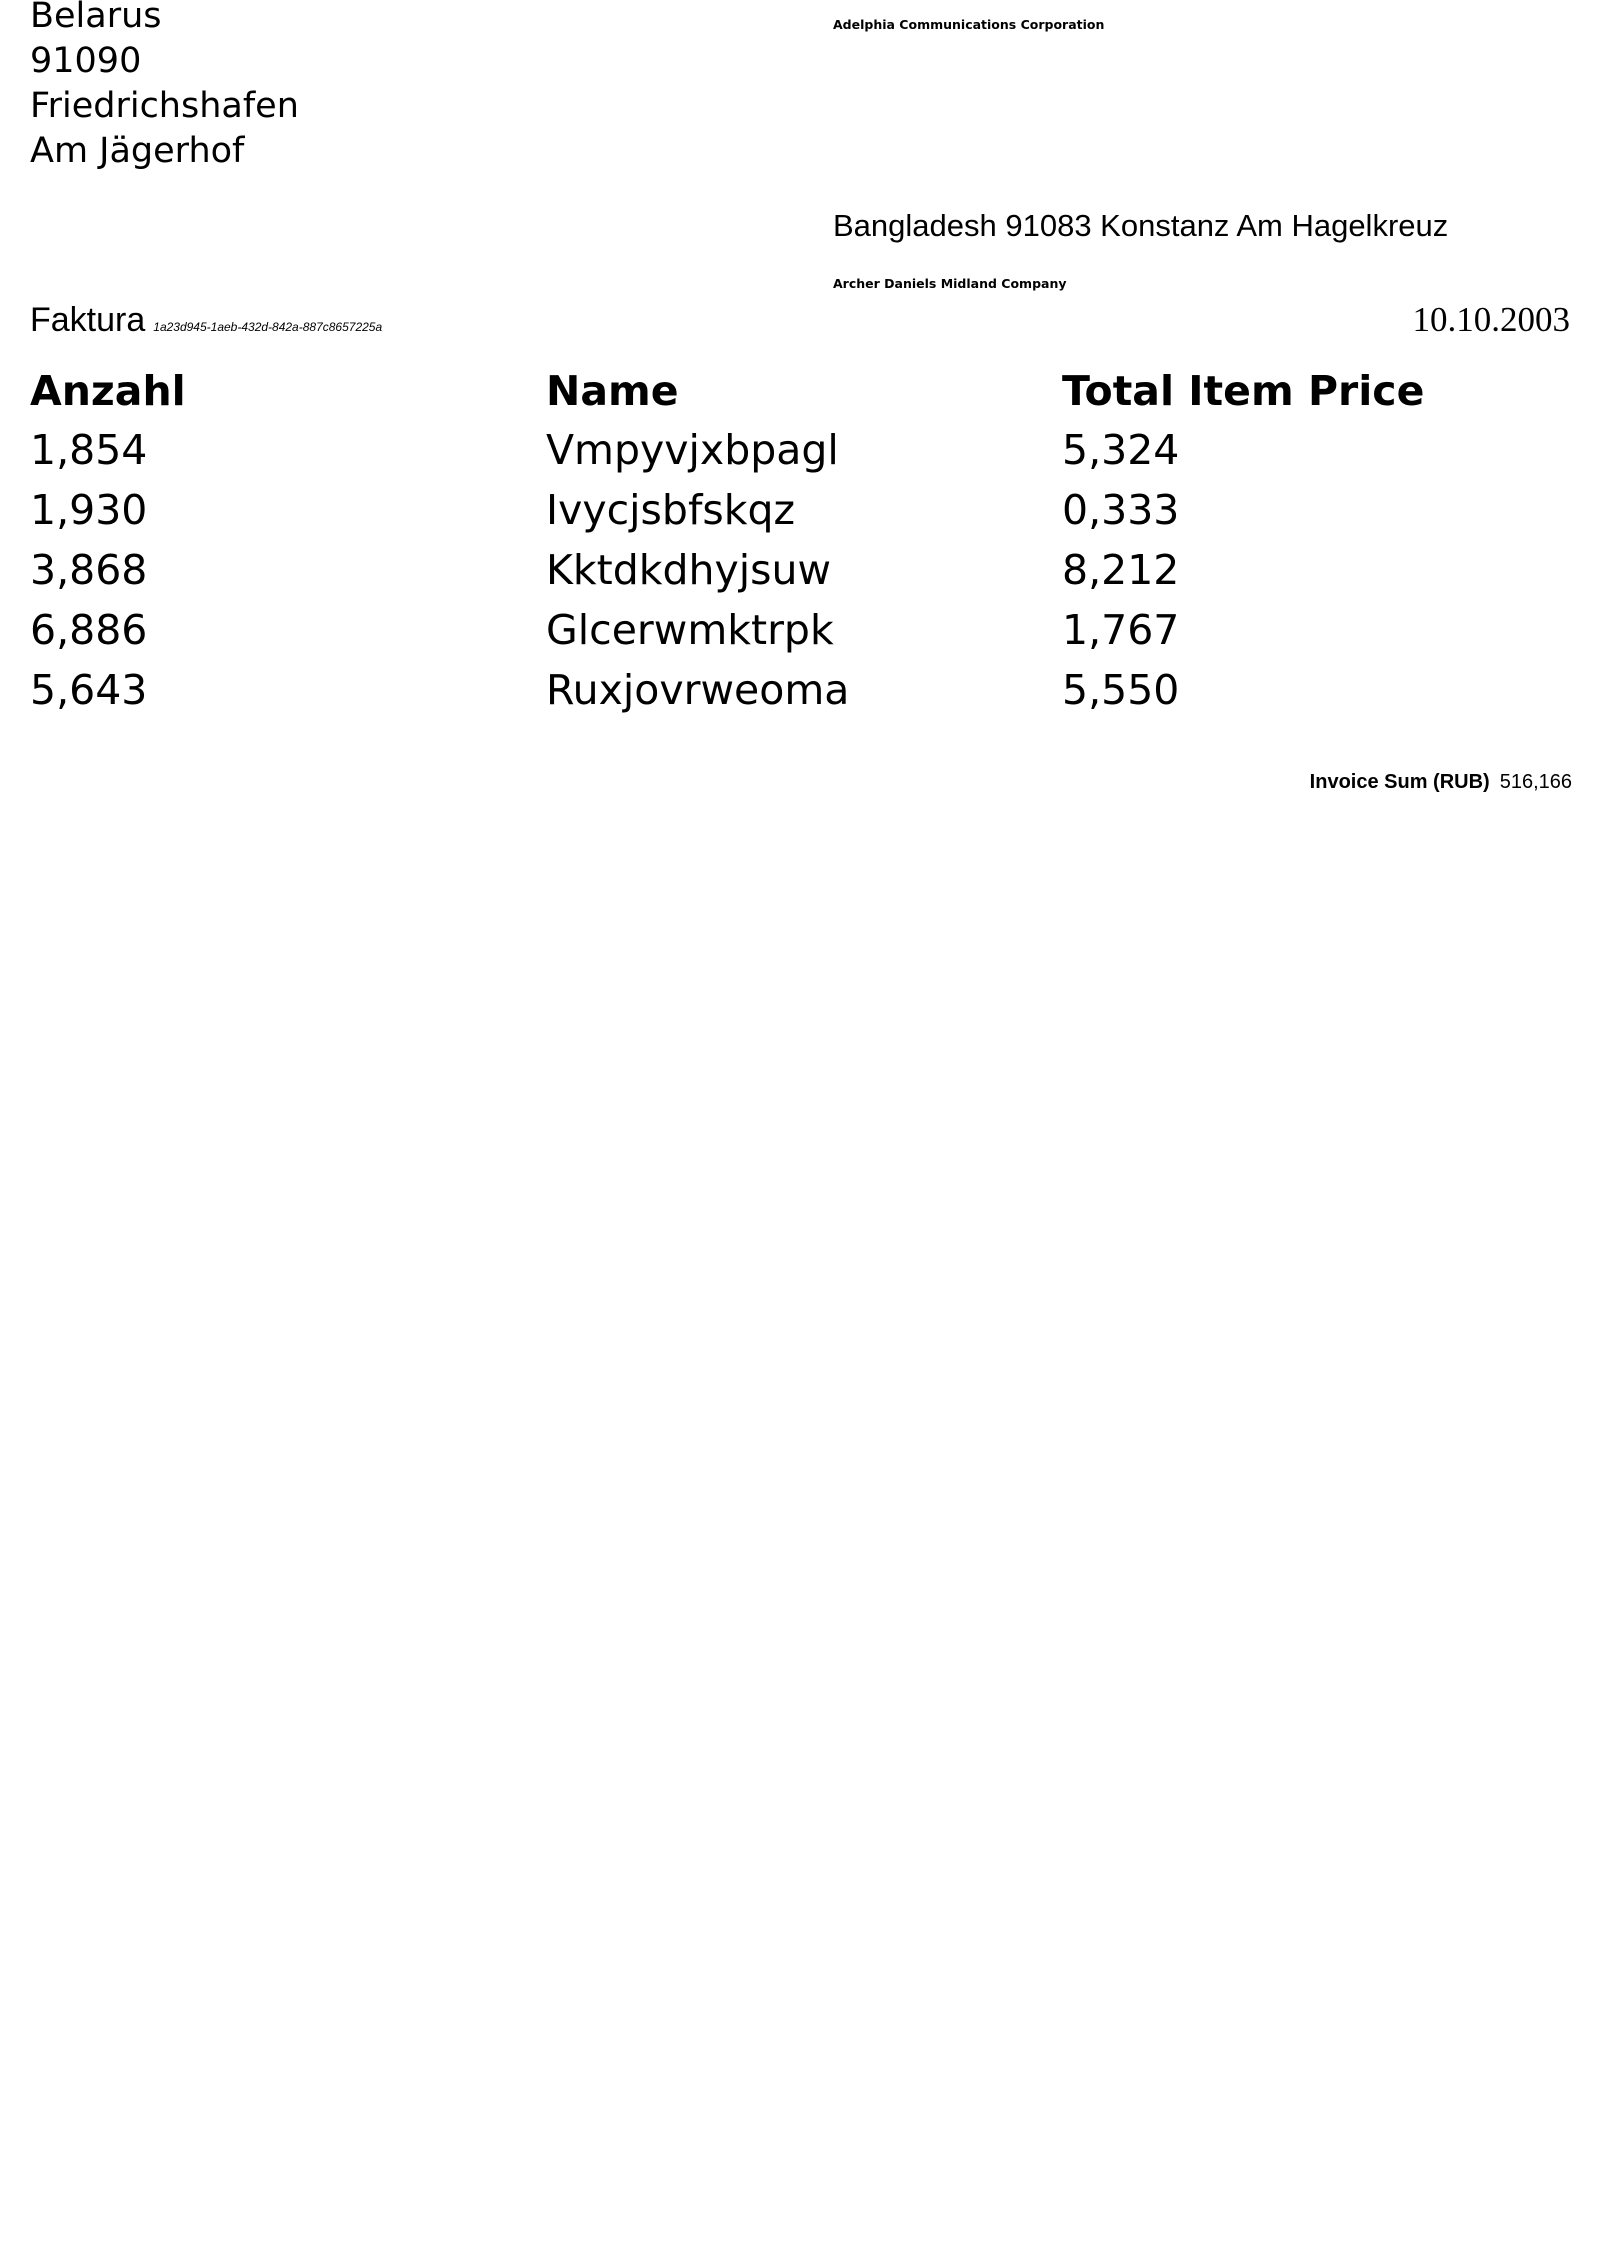  Describe the element at coordinates (96, 18) in the screenshot. I see `sender-country: Belarus` at that location.